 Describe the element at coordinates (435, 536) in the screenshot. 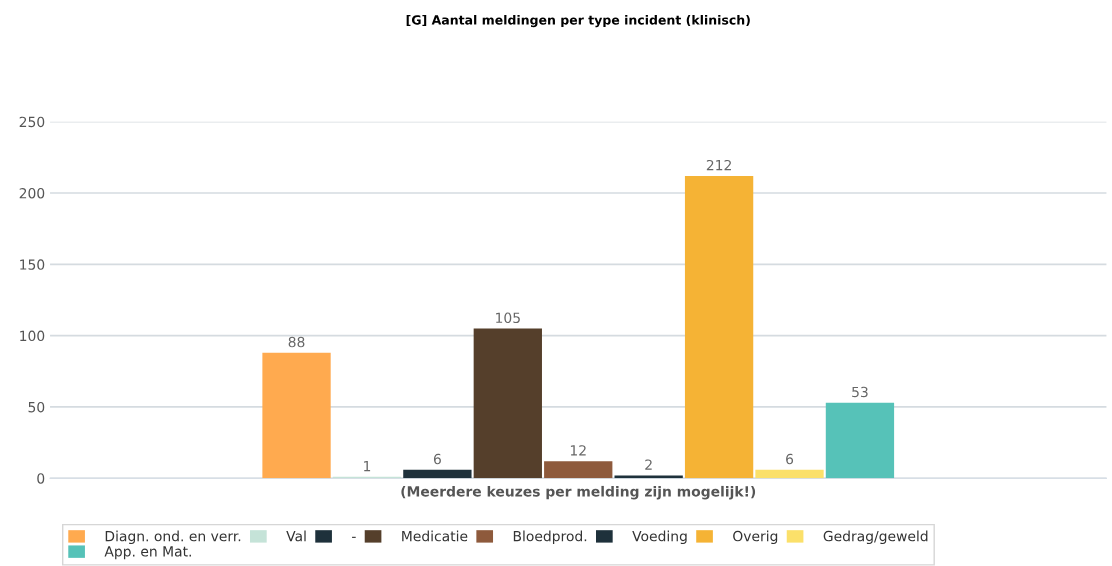

I see `legend-label: Medicatie` at that location.